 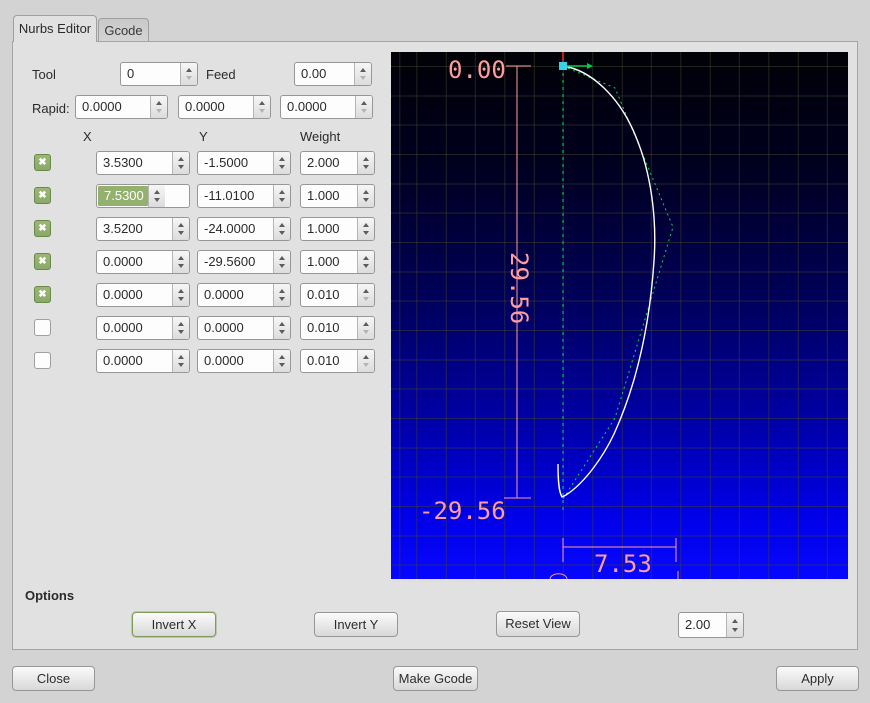 I want to click on row-7-weight-value: 0.010, so click(x=323, y=360).